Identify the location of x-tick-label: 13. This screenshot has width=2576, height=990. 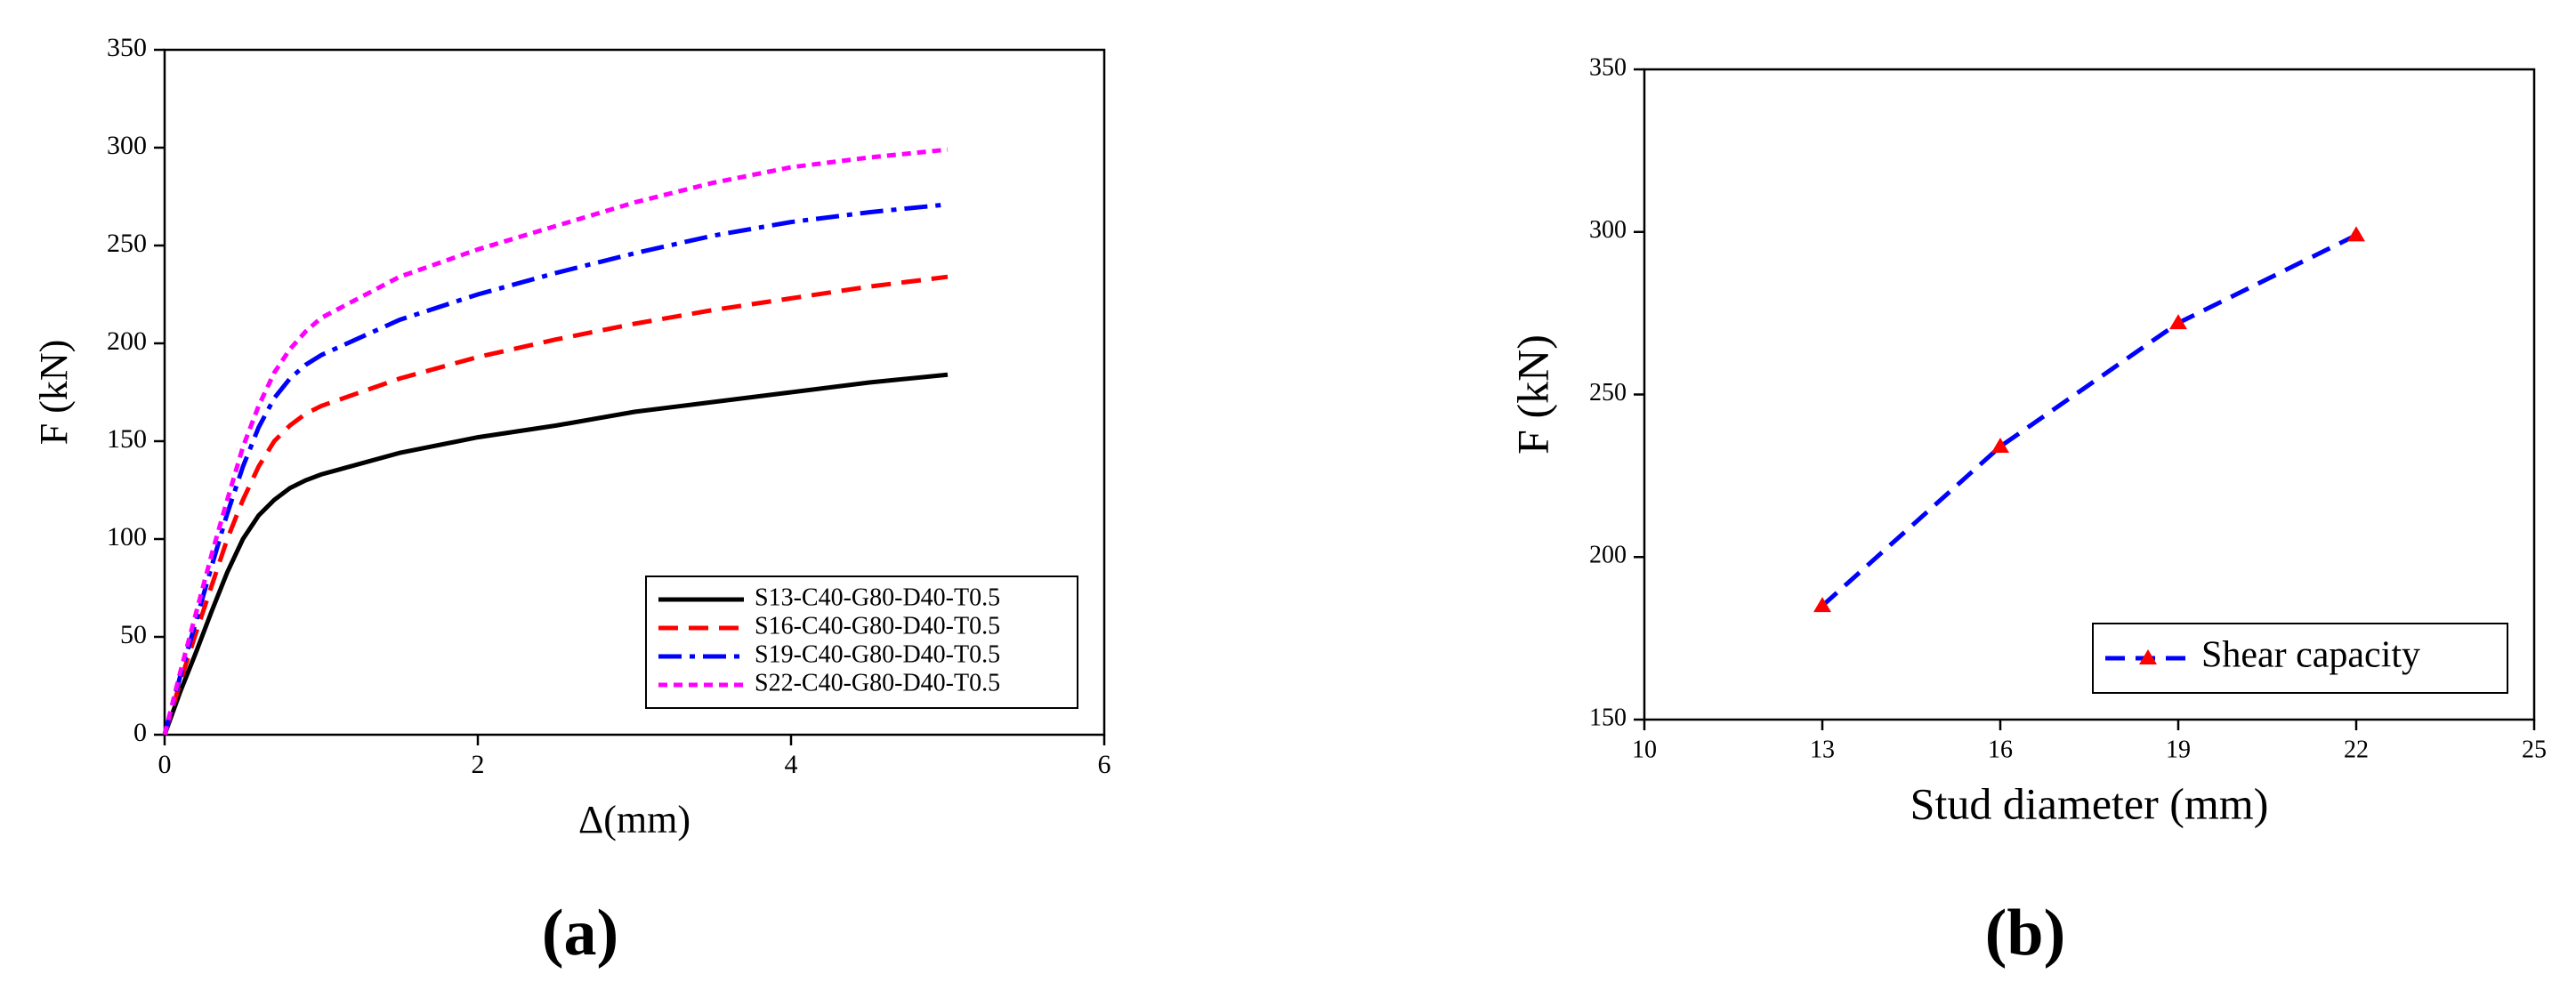
(1822, 749).